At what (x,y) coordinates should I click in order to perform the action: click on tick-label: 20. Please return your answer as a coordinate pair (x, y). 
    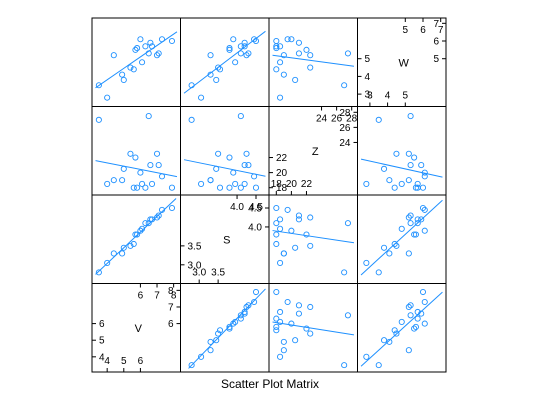
    Looking at the image, I should click on (292, 184).